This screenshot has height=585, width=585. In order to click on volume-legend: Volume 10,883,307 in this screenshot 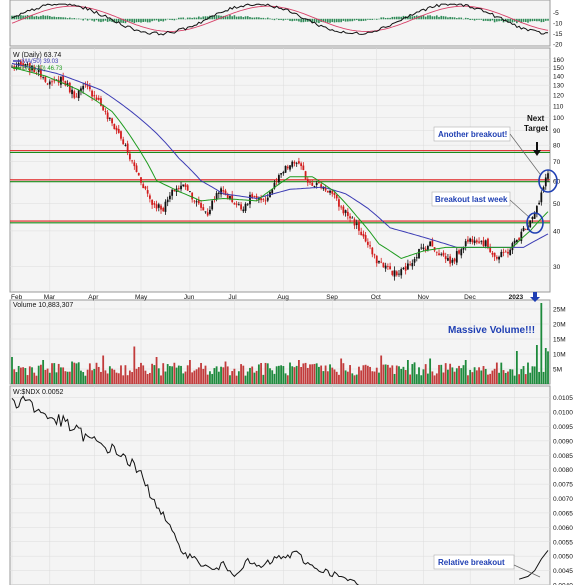, I will do `click(43, 305)`.